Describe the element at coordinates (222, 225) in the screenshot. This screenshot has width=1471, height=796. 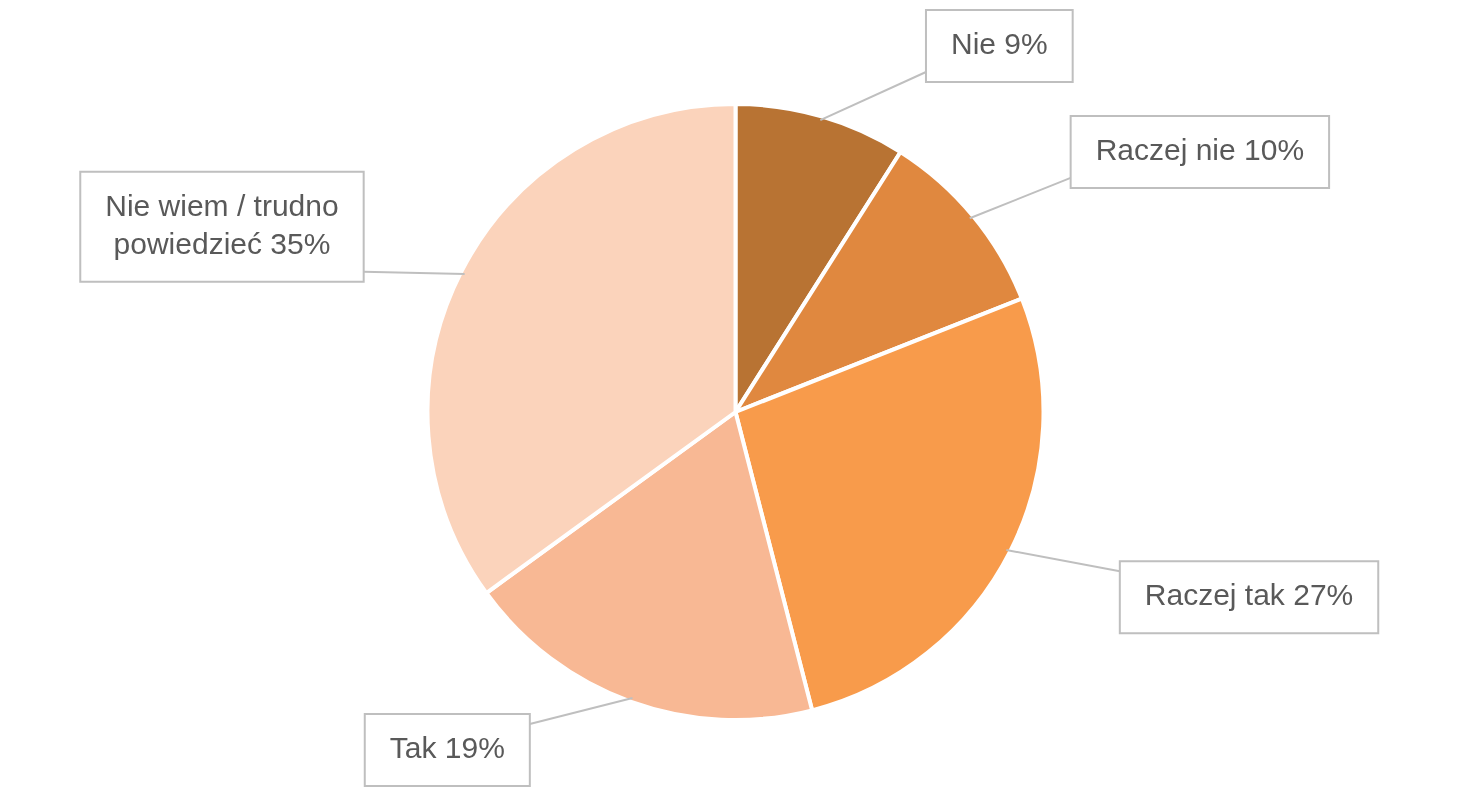
I see `slice-label: Nie wiem / trudno powiedzieć 35%` at that location.